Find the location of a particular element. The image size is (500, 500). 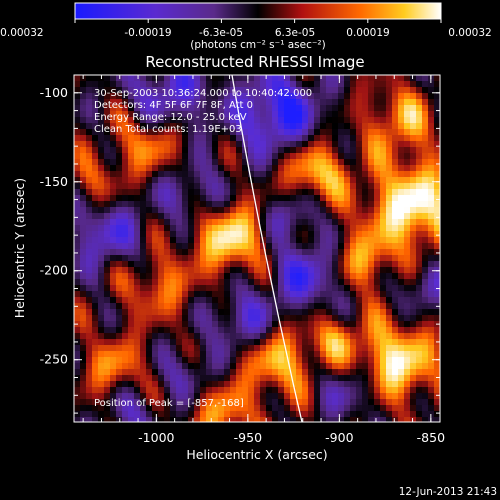

x-tick-label: -950 is located at coordinates (248, 437).